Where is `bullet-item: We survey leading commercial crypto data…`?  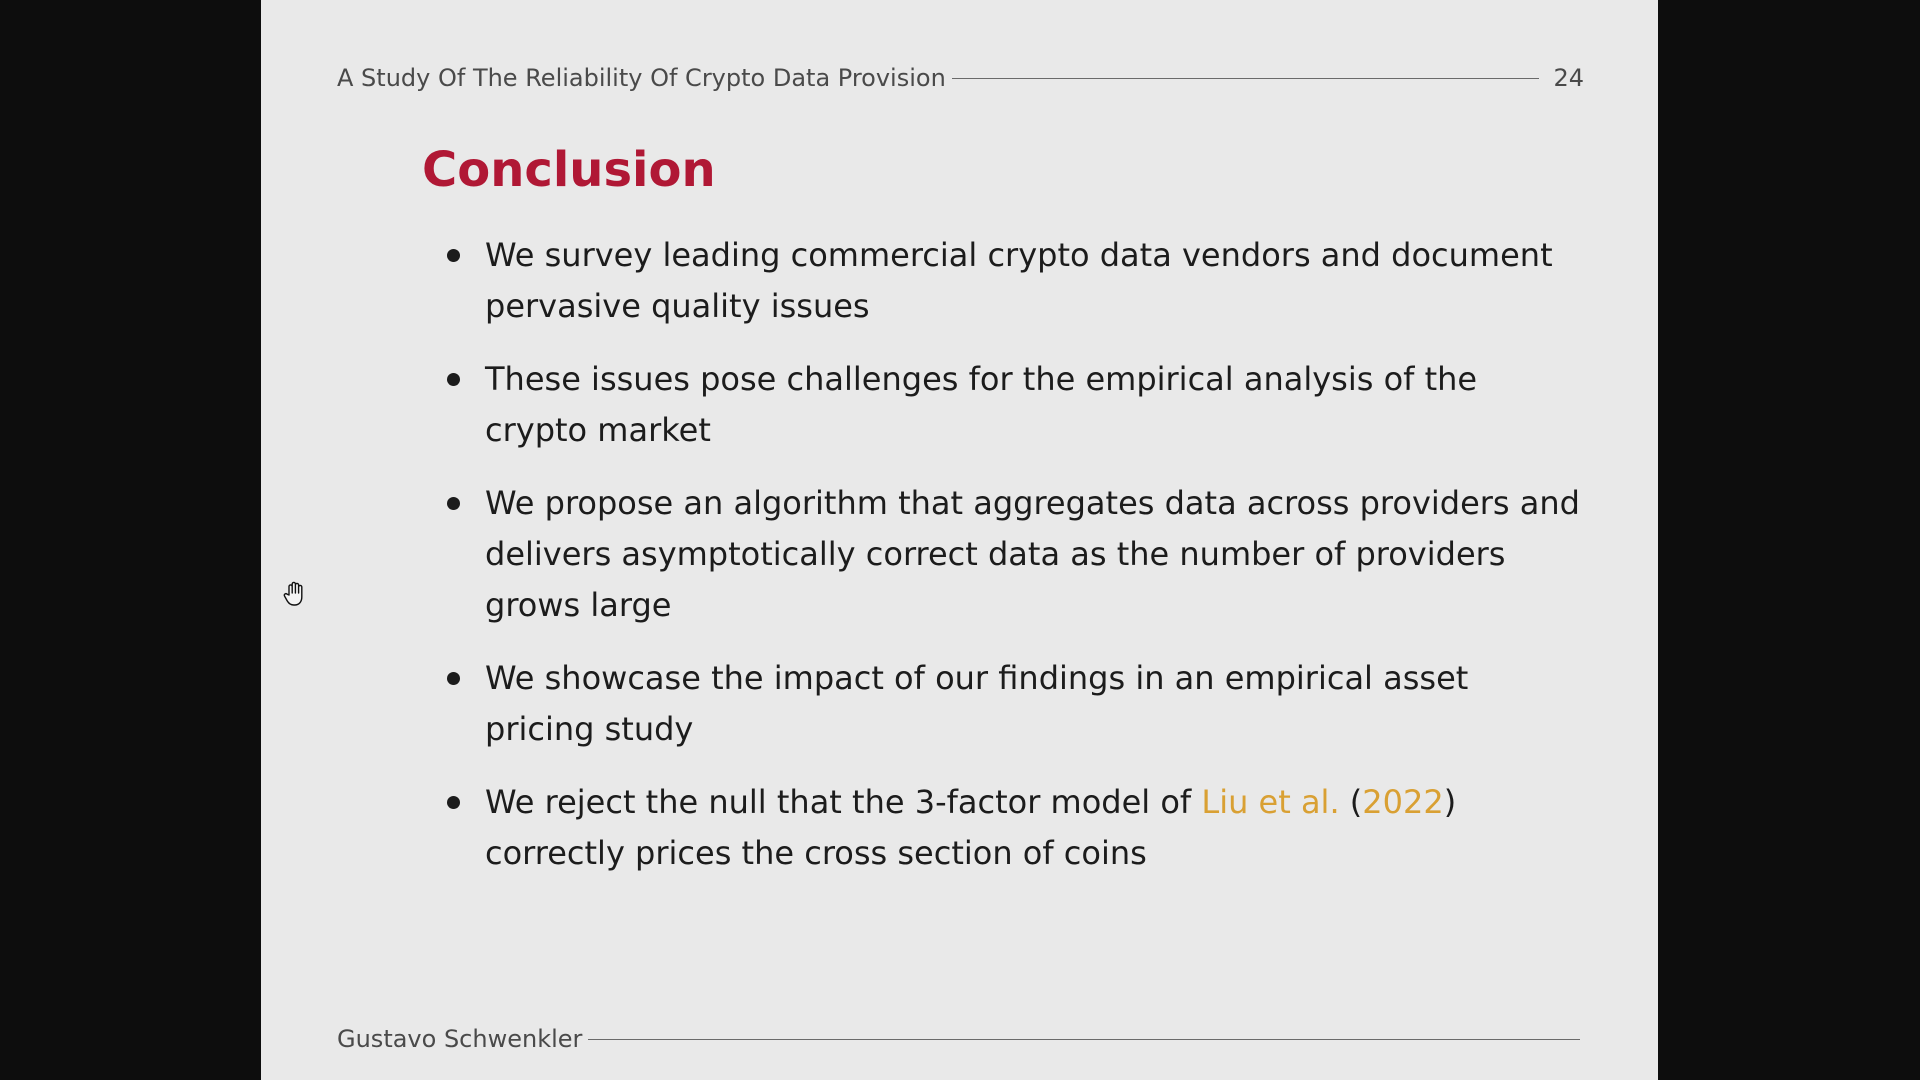
bullet-item: We survey leading commercial crypto data… is located at coordinates (1017, 281).